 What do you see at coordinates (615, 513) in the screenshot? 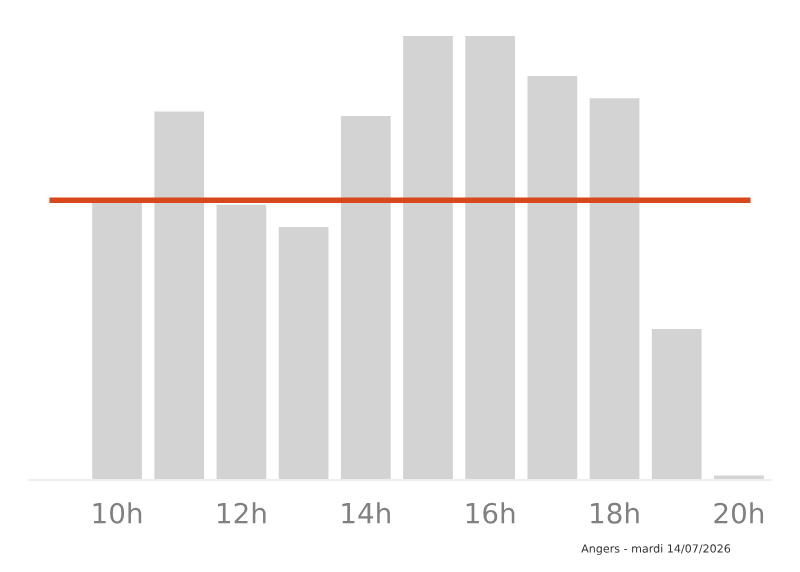
I see `x-tick-label: 18h` at bounding box center [615, 513].